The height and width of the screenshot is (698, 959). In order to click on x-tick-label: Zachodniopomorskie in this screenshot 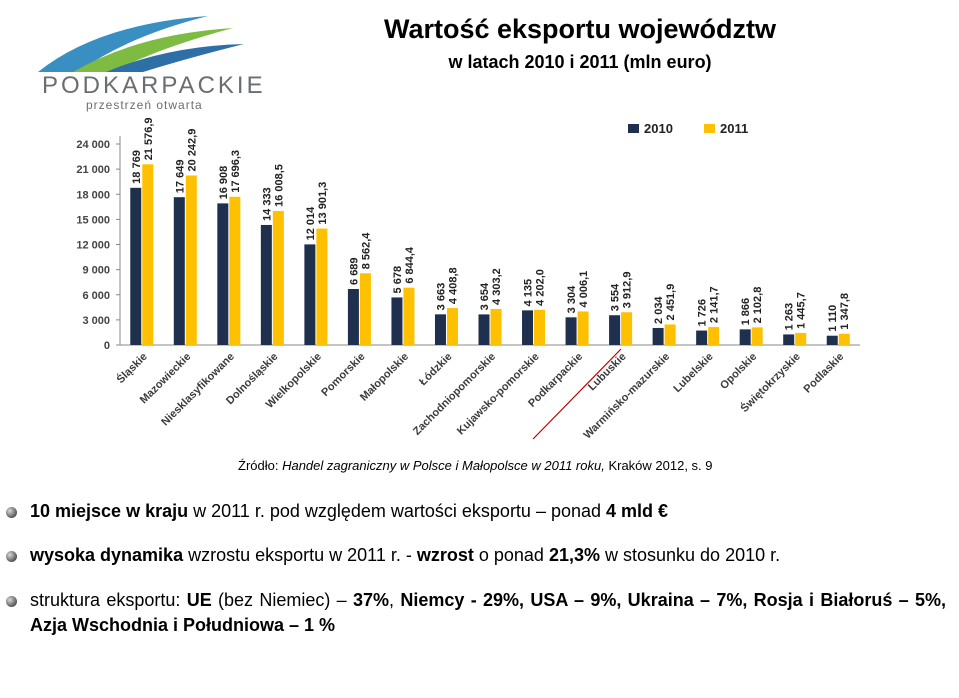, I will do `click(454, 394)`.